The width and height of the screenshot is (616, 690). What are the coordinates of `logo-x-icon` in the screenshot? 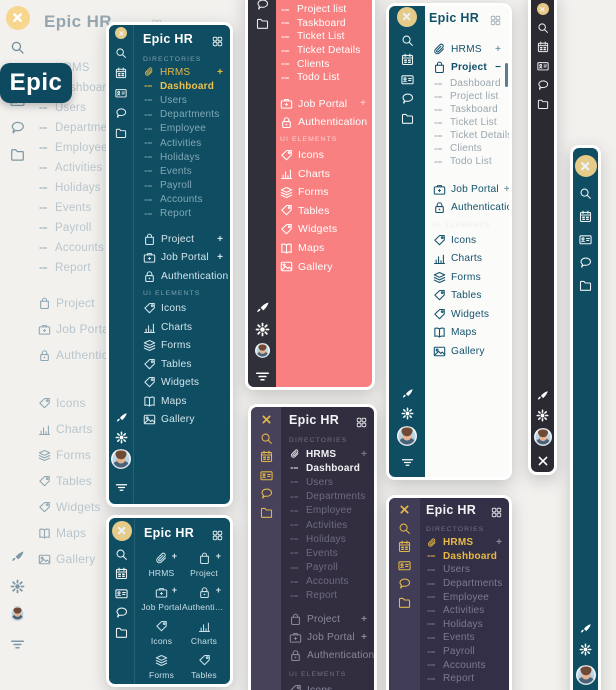 It's located at (404, 509).